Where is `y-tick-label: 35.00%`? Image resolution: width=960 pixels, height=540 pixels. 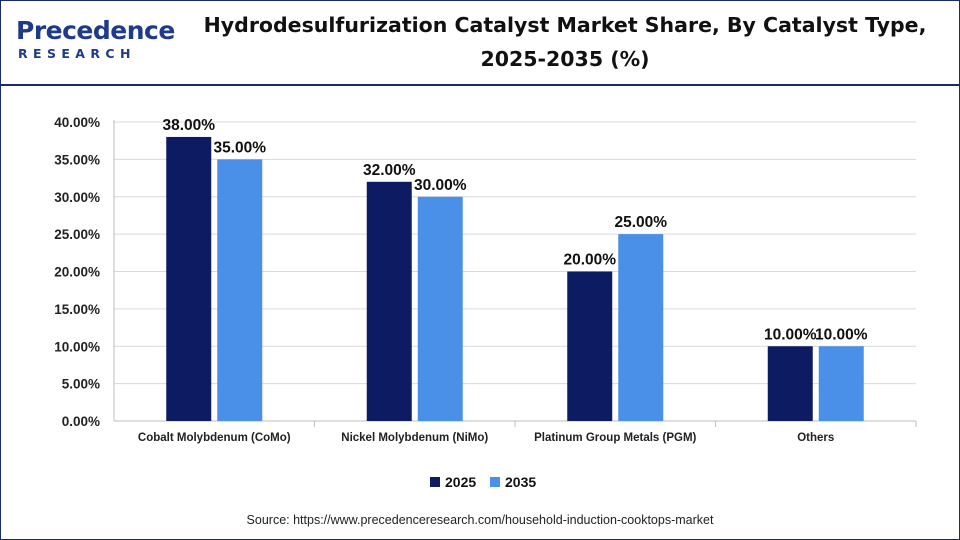 y-tick-label: 35.00% is located at coordinates (77, 159).